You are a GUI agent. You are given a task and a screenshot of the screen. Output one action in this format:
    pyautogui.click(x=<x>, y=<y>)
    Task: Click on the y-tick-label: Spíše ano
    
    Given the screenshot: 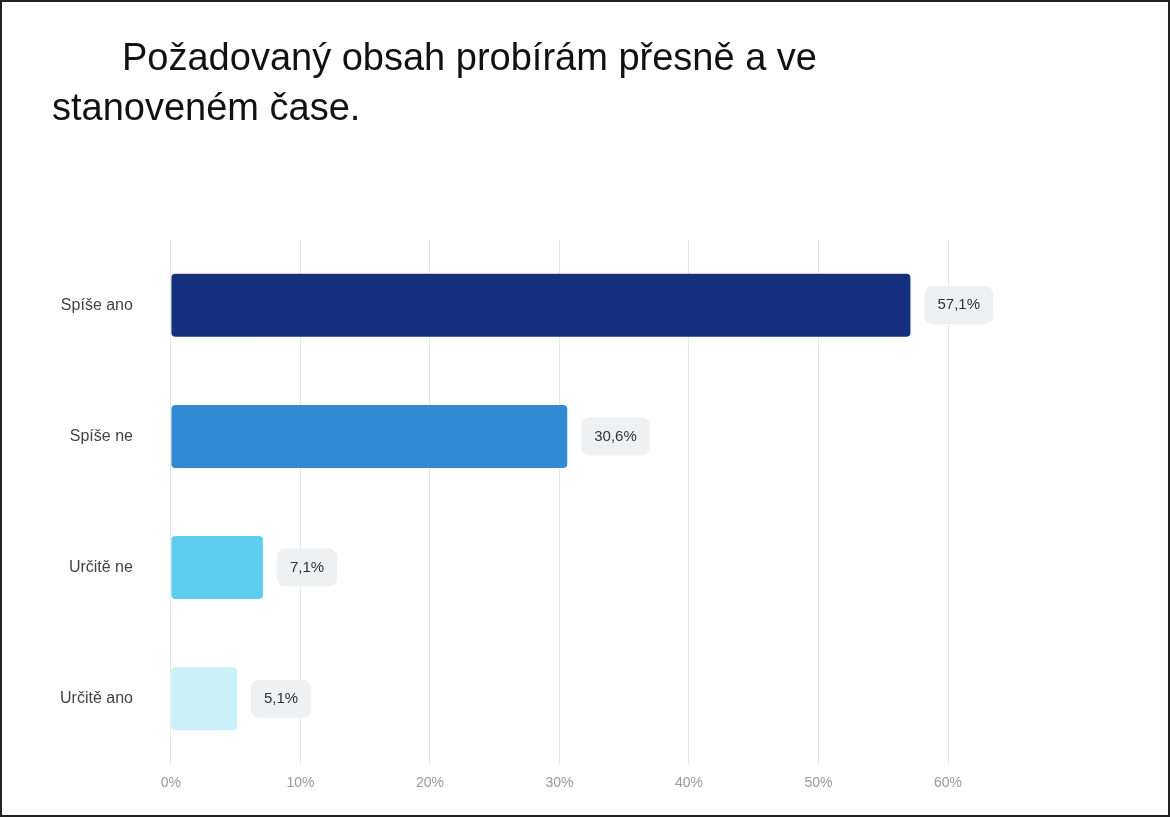 What is the action you would take?
    pyautogui.click(x=97, y=304)
    